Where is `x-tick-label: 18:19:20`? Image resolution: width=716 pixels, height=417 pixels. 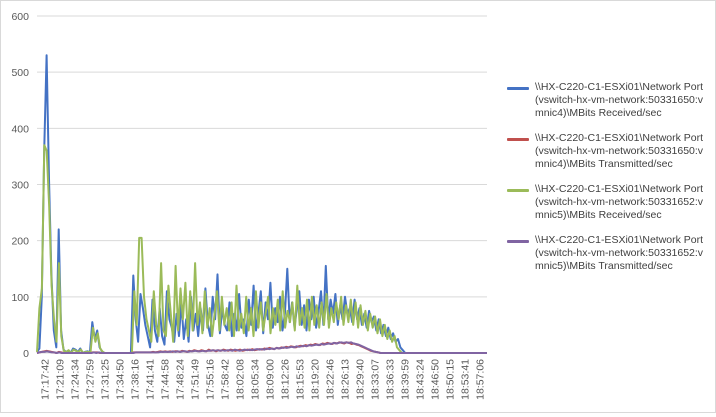 x-tick-label: 18:19:20 is located at coordinates (316, 379).